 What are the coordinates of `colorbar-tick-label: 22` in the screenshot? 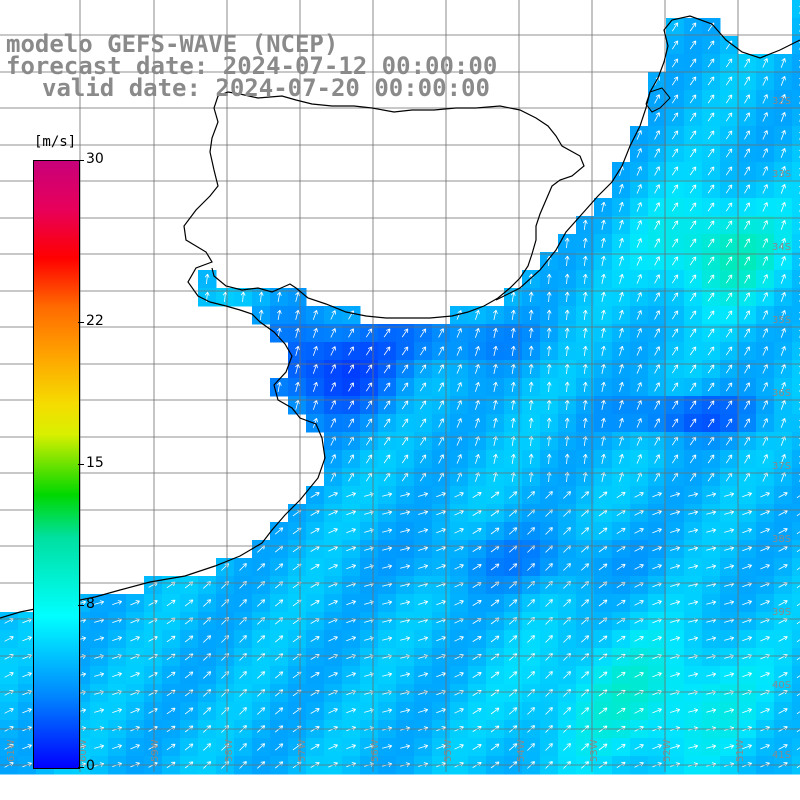 It's located at (95, 320).